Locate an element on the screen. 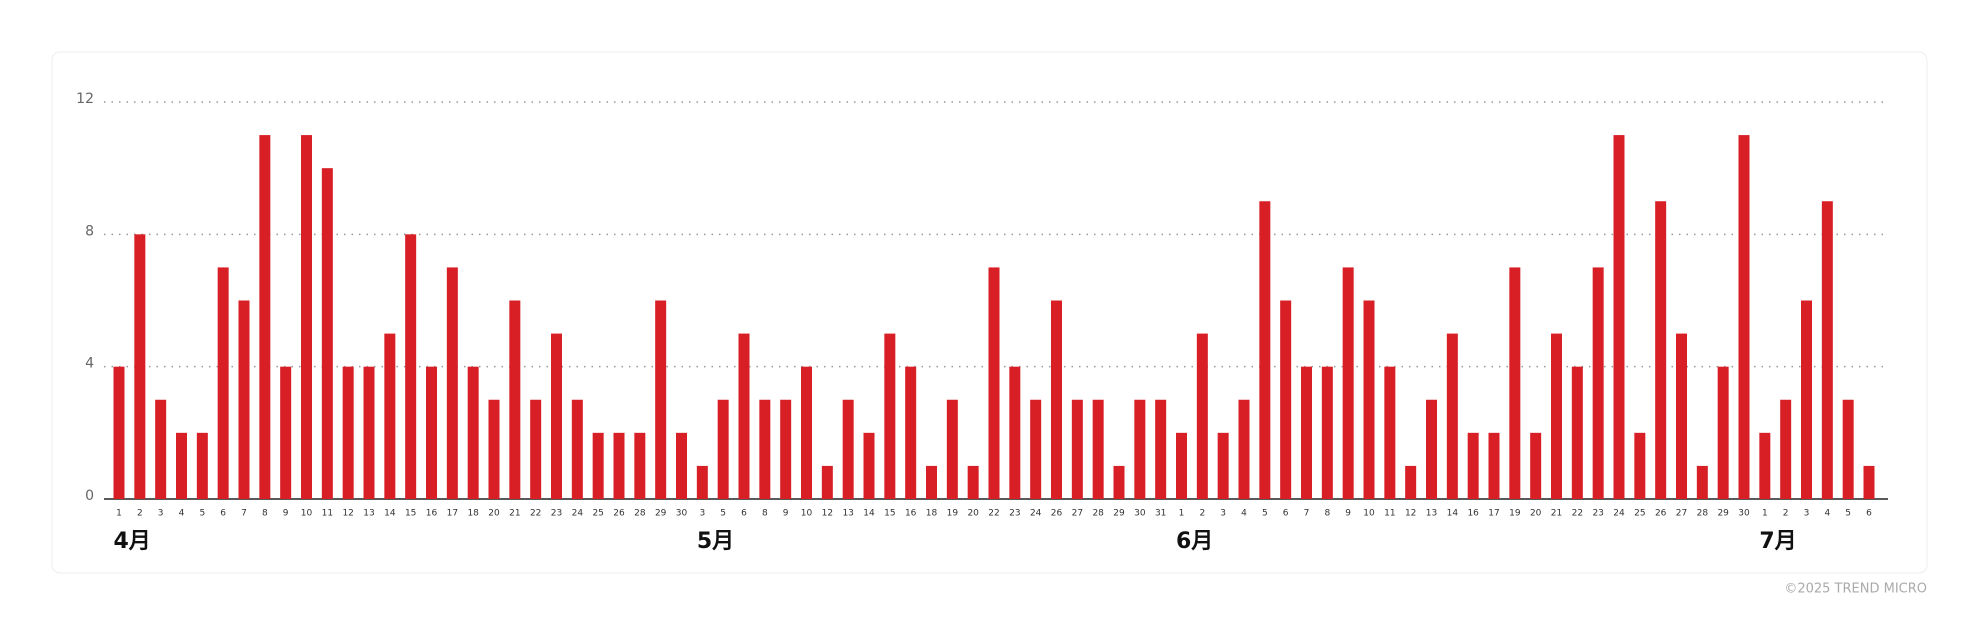  x-tick-label: 27 is located at coordinates (1681, 514).